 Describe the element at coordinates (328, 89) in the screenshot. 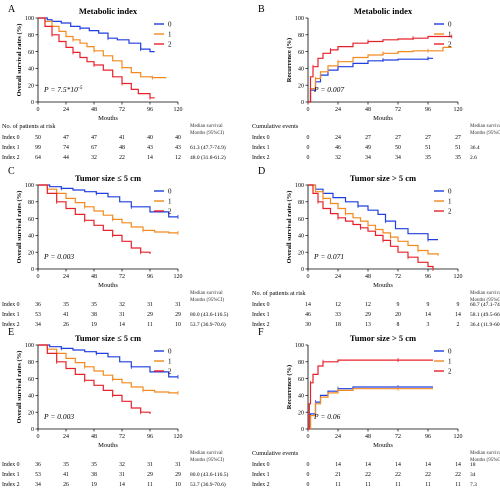

I see `p-value: P = 0.007` at that location.